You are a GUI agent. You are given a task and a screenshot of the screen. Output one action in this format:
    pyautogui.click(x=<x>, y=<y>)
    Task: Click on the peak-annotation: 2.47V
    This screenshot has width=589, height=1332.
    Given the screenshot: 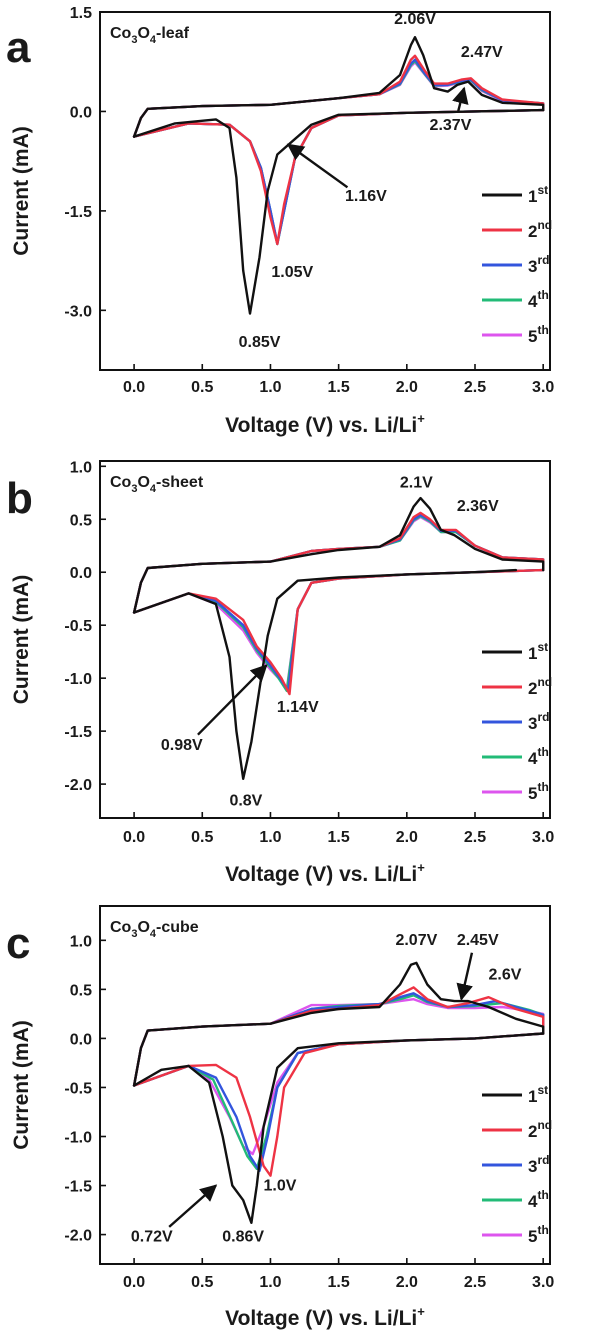 What is the action you would take?
    pyautogui.click(x=482, y=52)
    